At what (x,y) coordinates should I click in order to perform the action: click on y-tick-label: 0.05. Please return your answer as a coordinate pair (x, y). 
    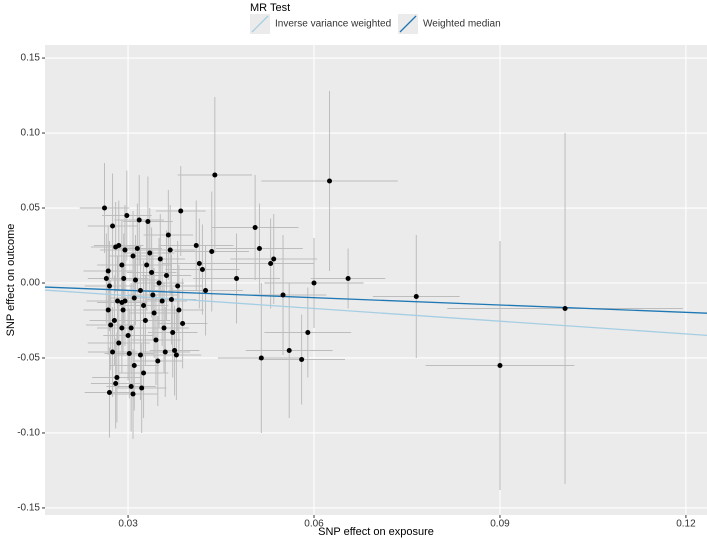
    Looking at the image, I should click on (31, 208).